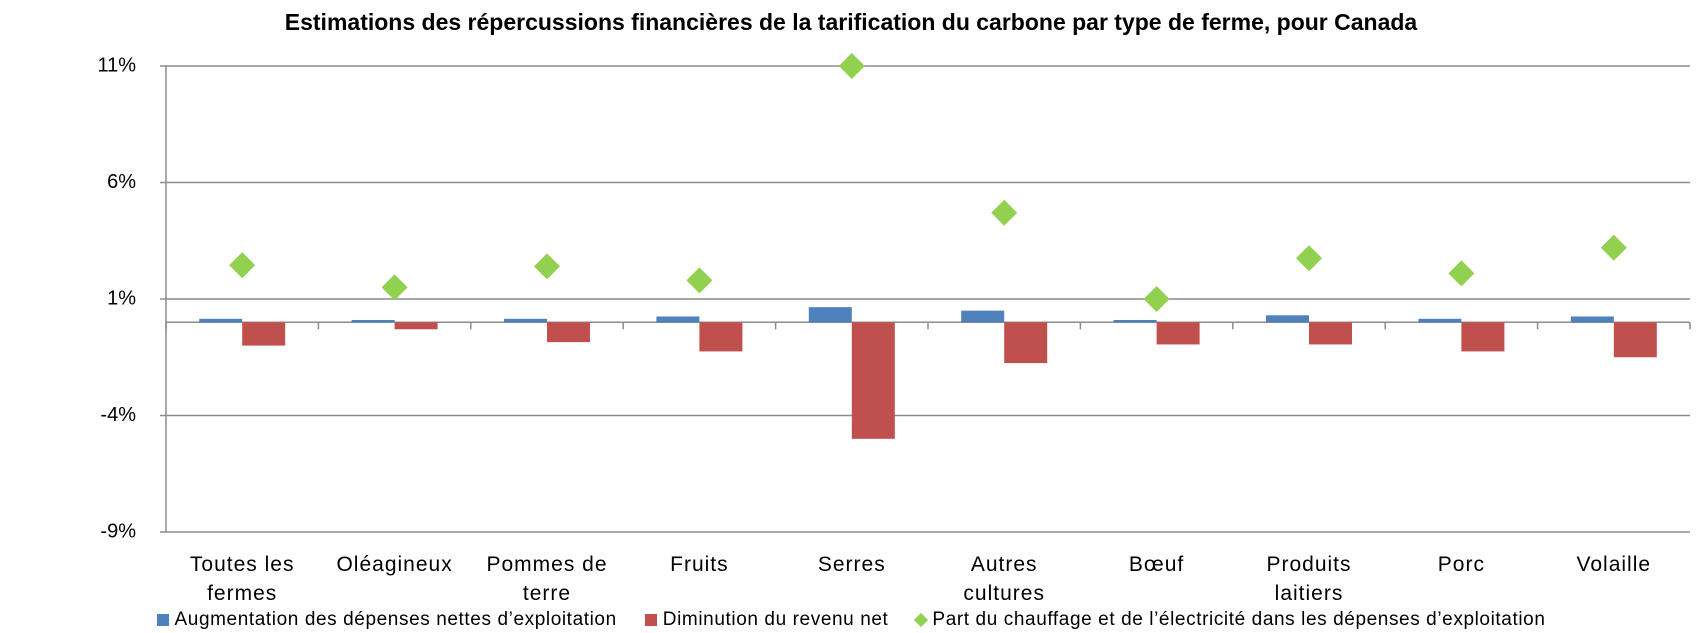 The image size is (1702, 633). Describe the element at coordinates (1004, 579) in the screenshot. I see `x-tick-label: Autres cultures` at that location.